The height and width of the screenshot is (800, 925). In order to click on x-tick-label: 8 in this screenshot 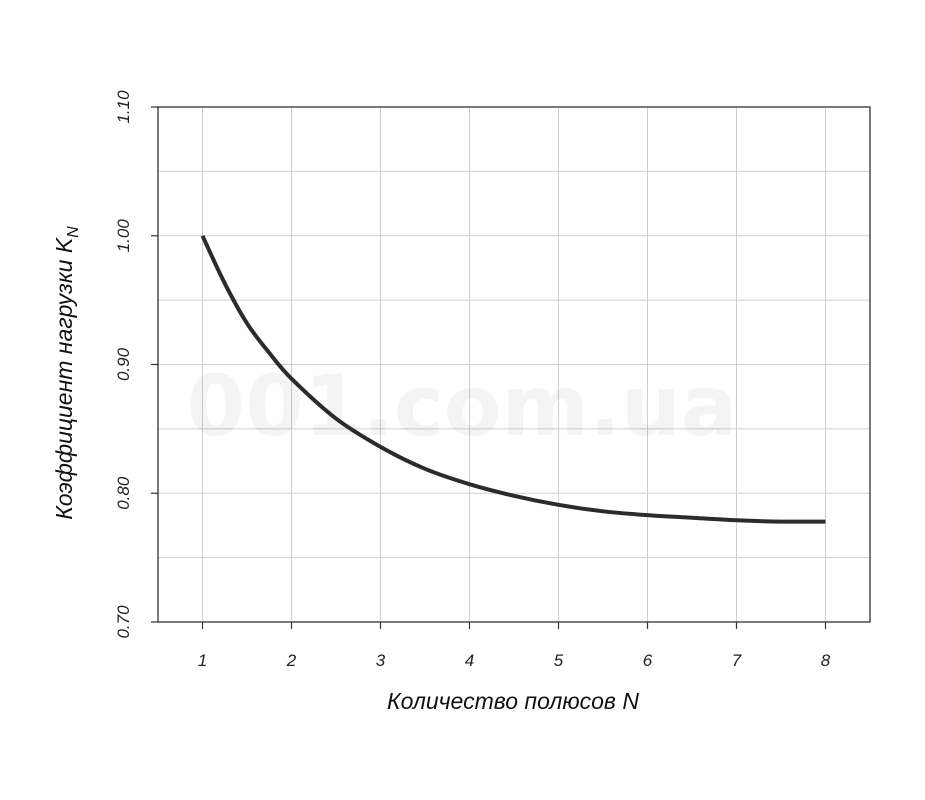, I will do `click(826, 660)`.